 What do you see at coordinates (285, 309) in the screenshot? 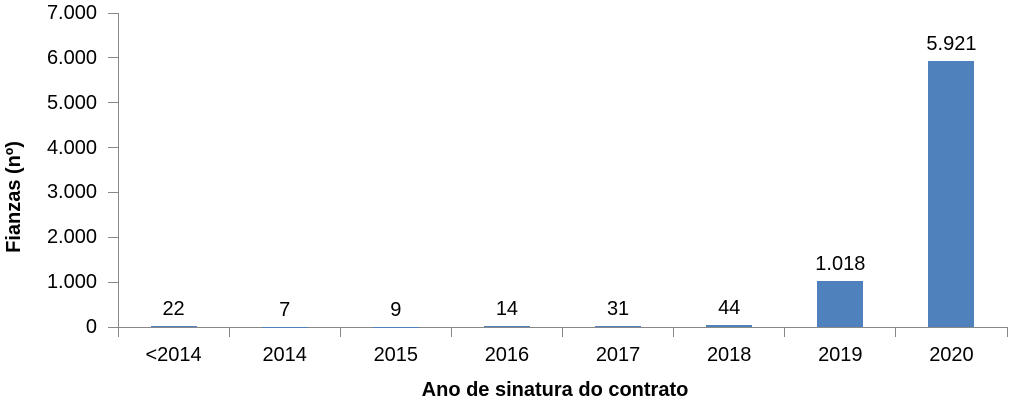
I see `bar-value-label: 7` at bounding box center [285, 309].